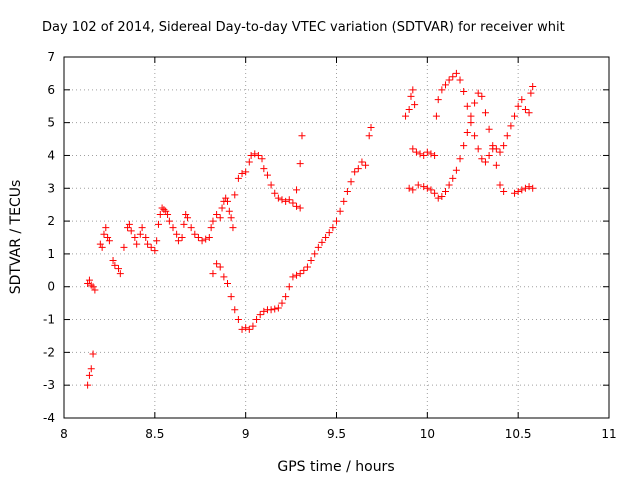 The width and height of the screenshot is (640, 480). I want to click on series-segment-e-afternoon, so click(469, 135).